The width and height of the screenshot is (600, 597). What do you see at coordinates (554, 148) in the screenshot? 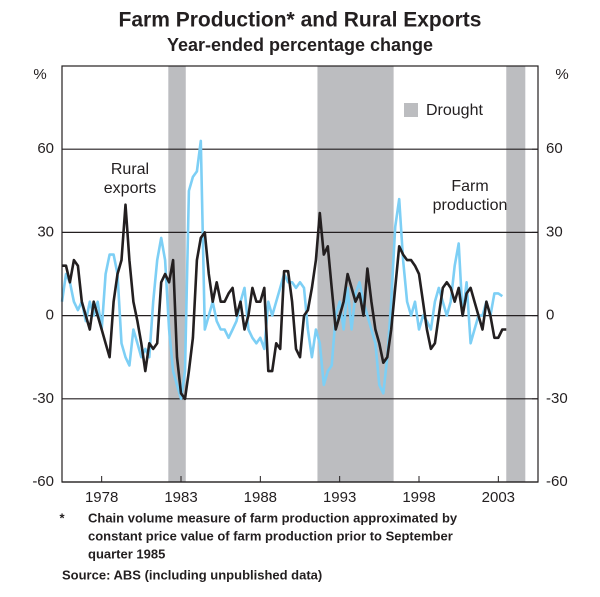
I see `y2-tick-label: 60` at bounding box center [554, 148].